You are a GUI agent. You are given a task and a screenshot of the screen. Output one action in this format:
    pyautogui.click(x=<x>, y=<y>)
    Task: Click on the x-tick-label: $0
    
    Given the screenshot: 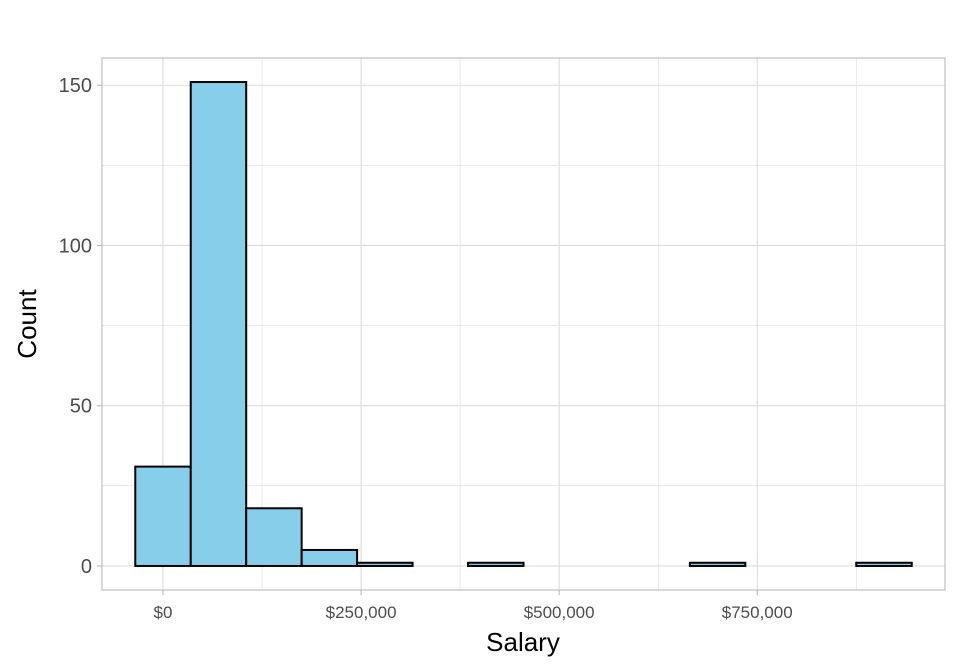 What is the action you would take?
    pyautogui.click(x=163, y=612)
    